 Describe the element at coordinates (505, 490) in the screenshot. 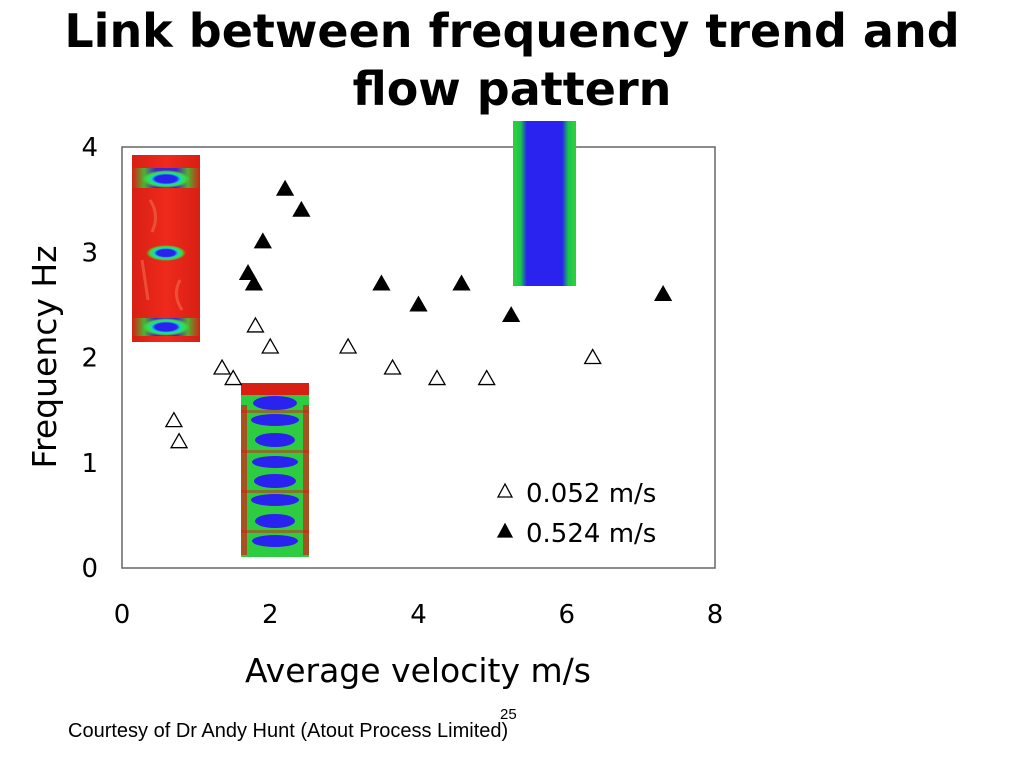

I see `legend-open-triangle-icon` at that location.